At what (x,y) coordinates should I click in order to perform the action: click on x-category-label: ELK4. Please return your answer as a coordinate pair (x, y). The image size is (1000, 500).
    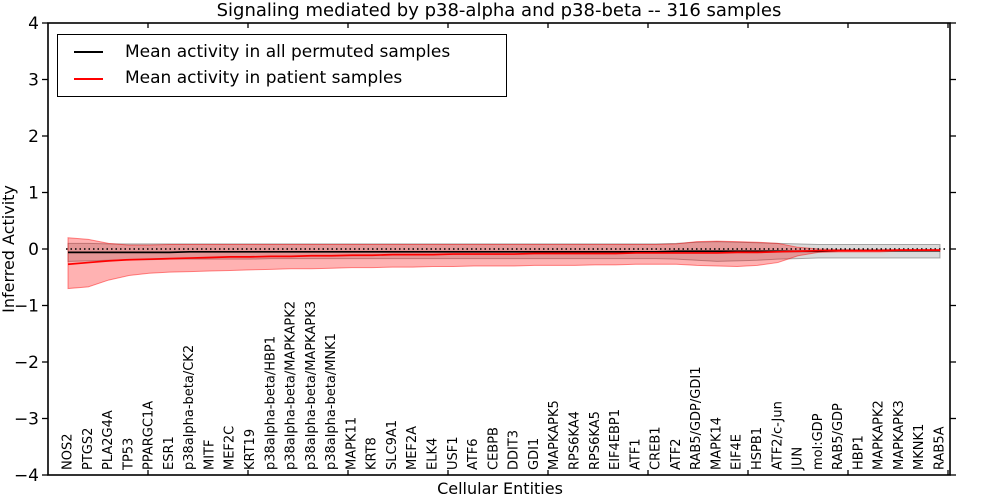
    Looking at the image, I should click on (433, 454).